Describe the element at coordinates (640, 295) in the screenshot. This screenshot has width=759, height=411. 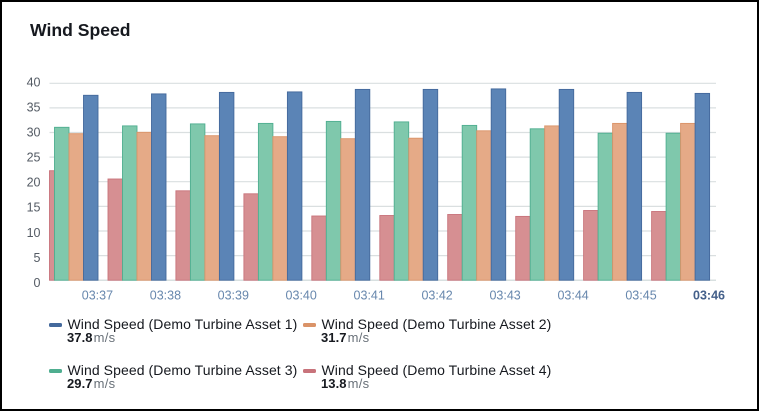
I see `svg-text: 03:45` at that location.